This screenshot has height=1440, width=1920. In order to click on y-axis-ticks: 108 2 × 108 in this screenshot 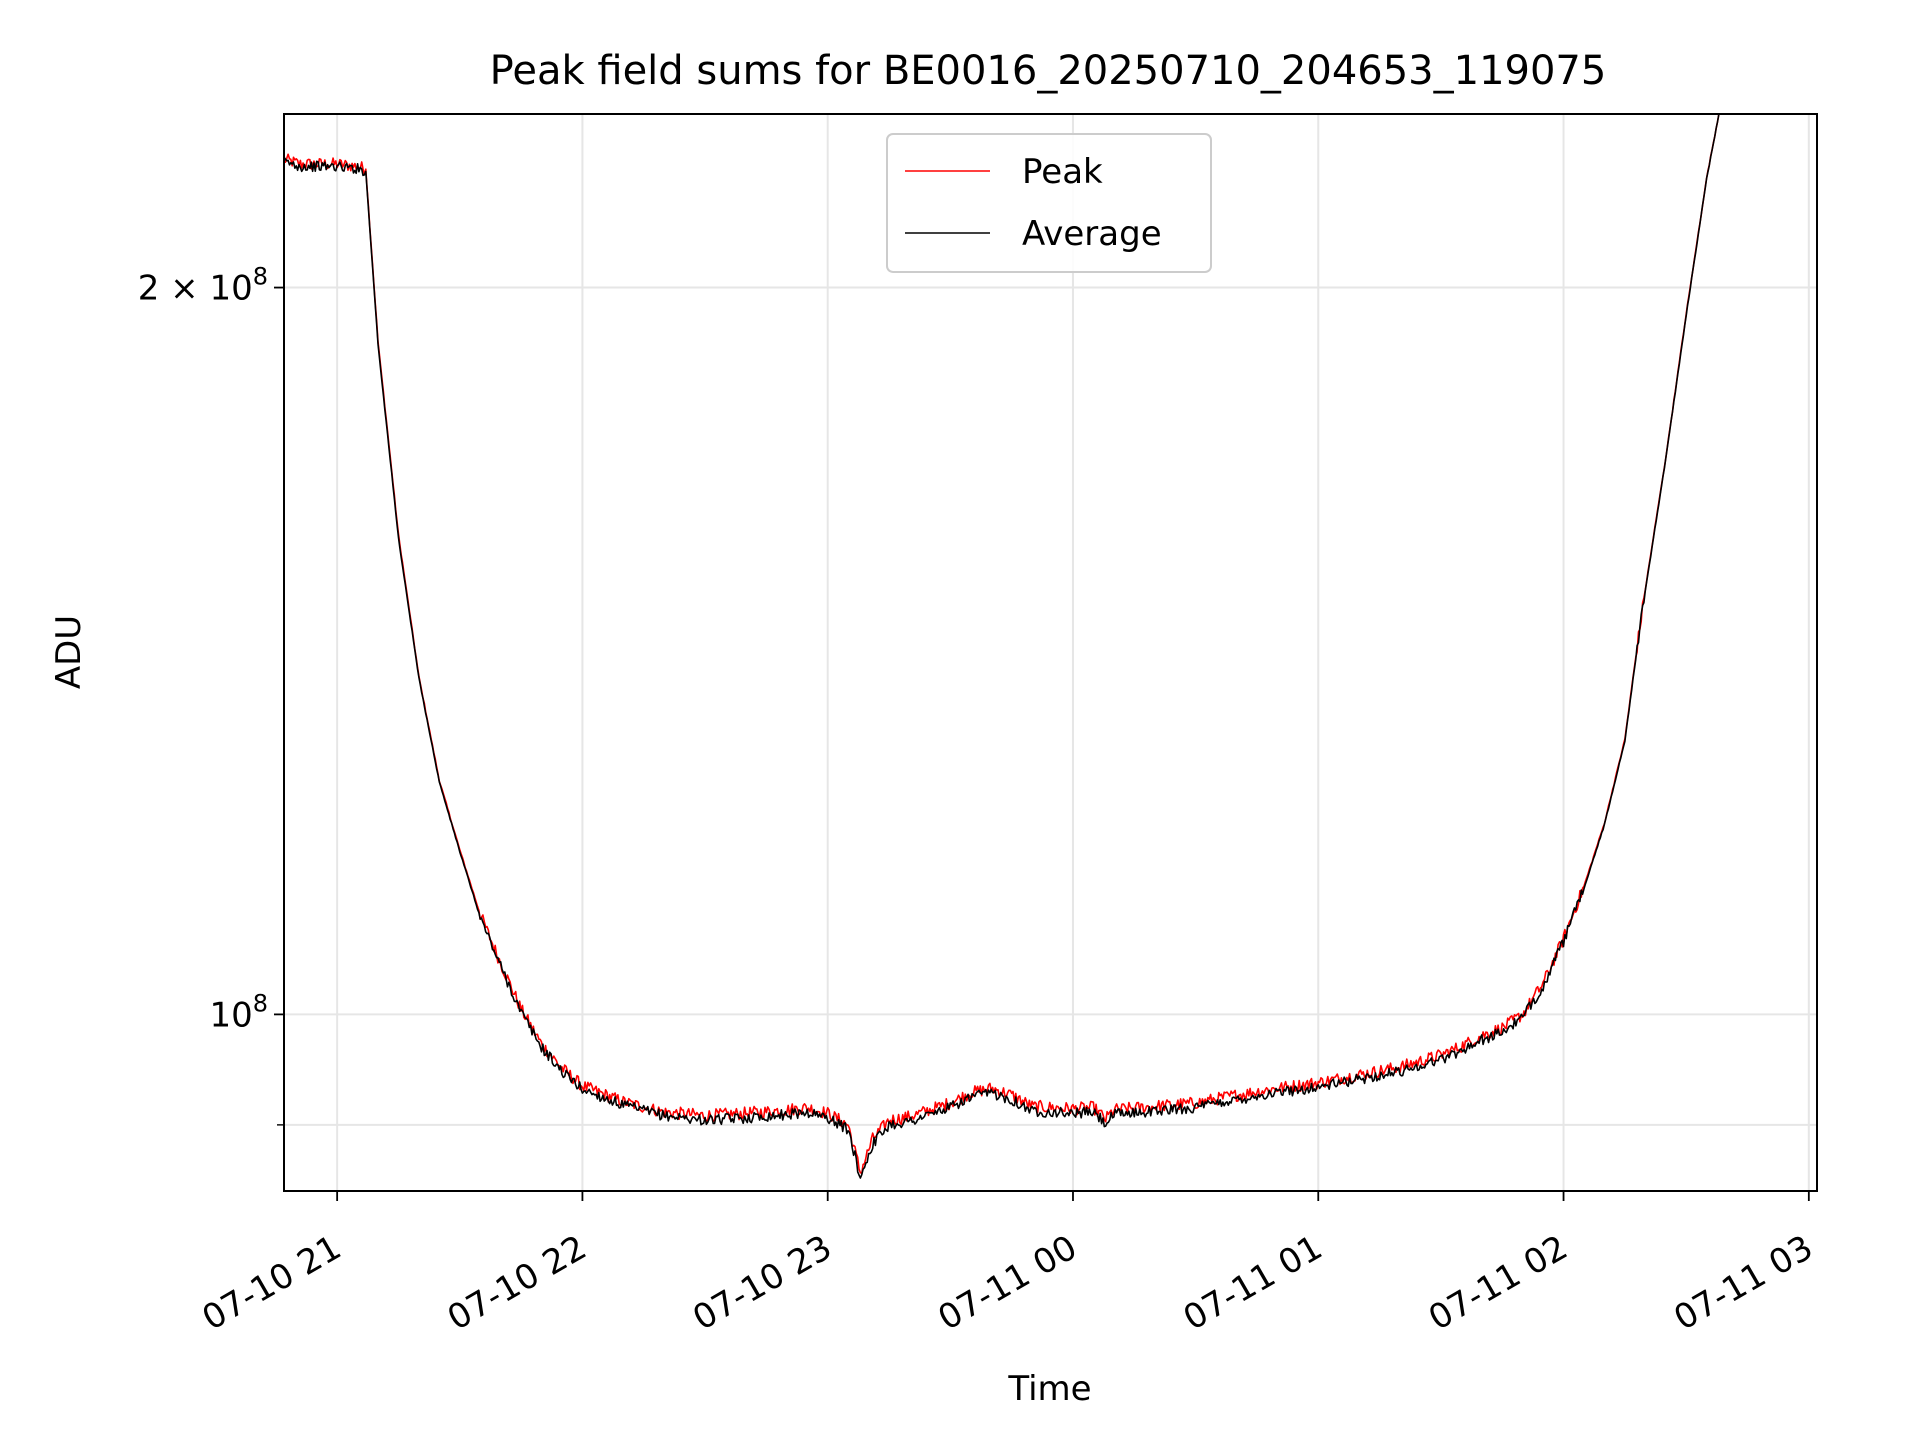, I will do `click(211, 694)`.